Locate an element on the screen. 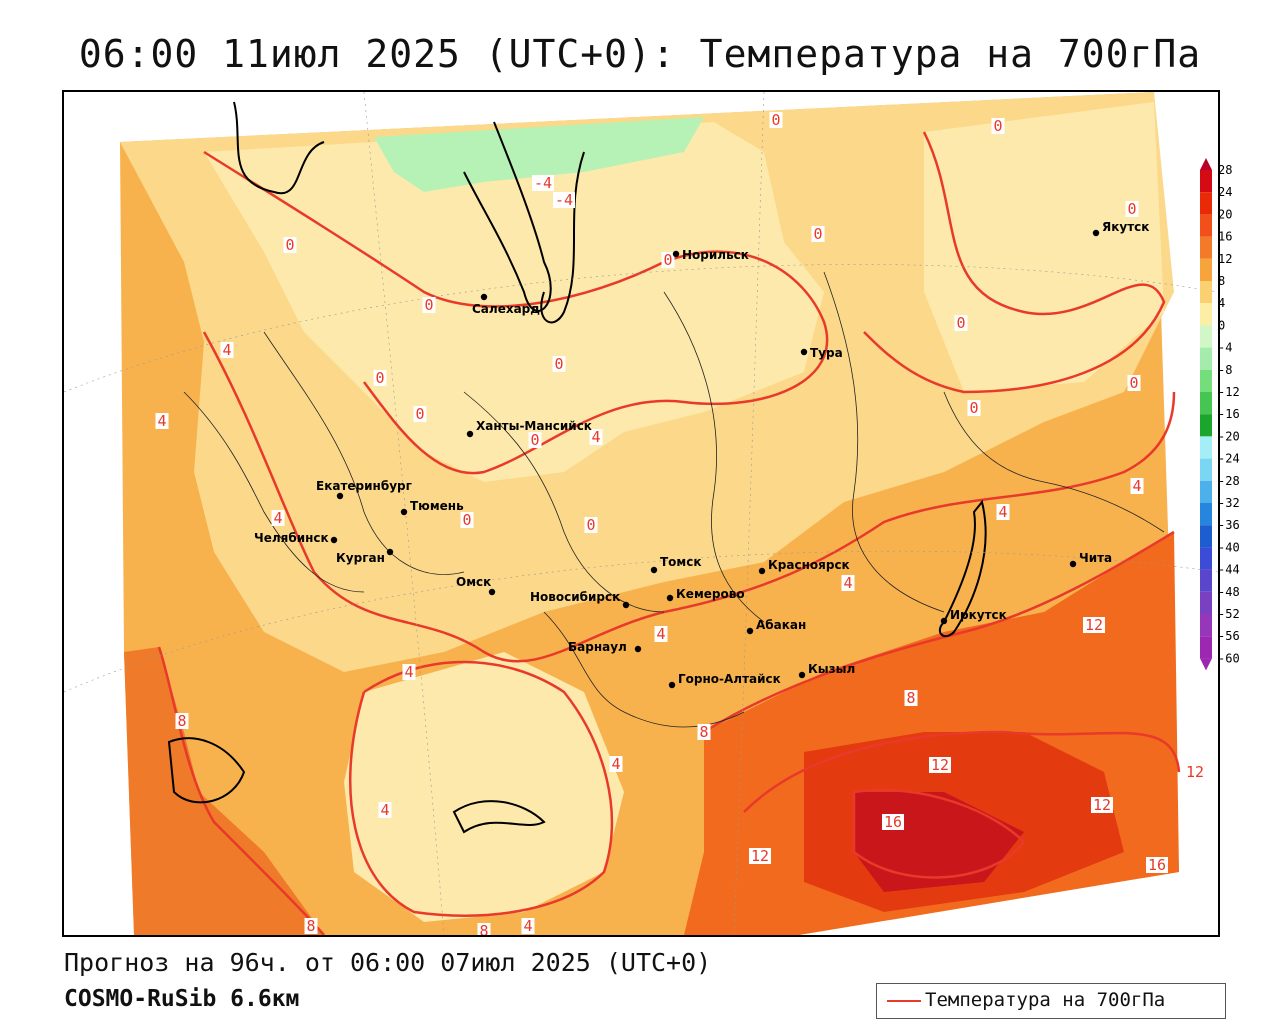 The height and width of the screenshot is (1024, 1280). city-label: Екатеринбург is located at coordinates (364, 486).